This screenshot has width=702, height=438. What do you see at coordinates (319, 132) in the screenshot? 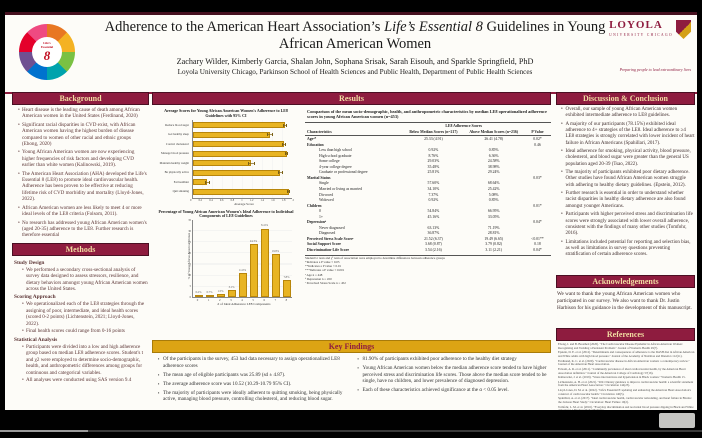
I see `col-characteristics: Characteristics` at bounding box center [319, 132].